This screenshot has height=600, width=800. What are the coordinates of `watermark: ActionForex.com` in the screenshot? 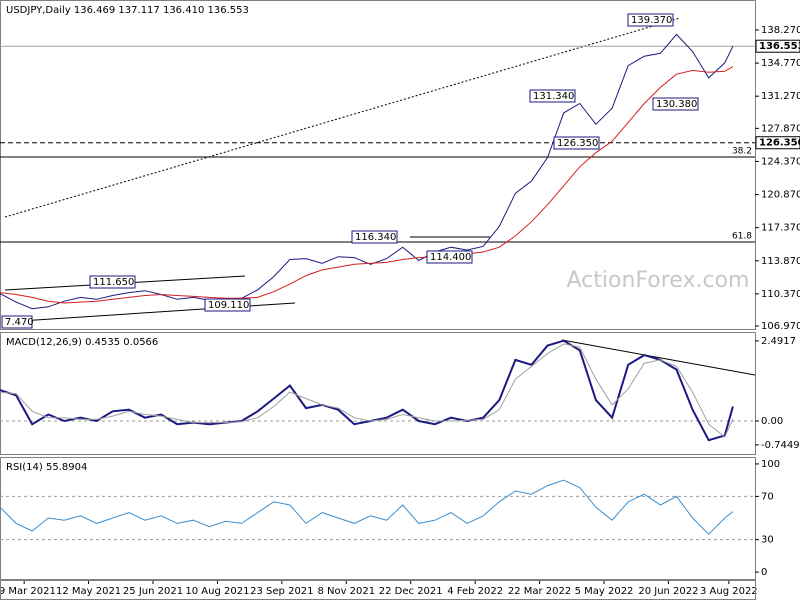 It's located at (658, 280).